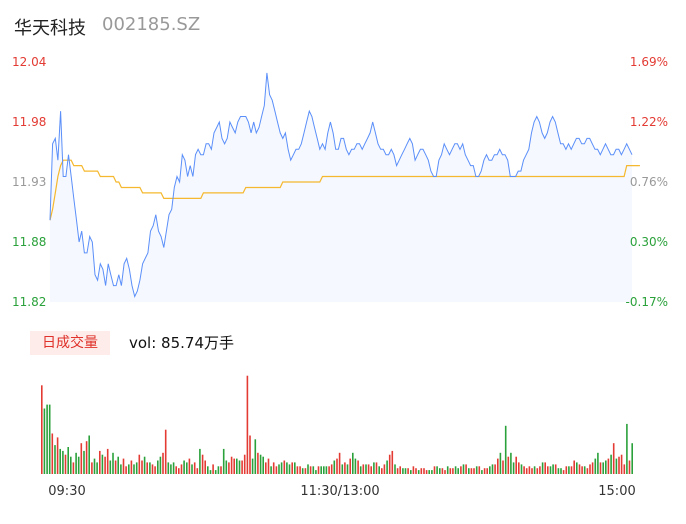  What do you see at coordinates (66, 491) in the screenshot?
I see `x-tick-label: 09:30` at bounding box center [66, 491].